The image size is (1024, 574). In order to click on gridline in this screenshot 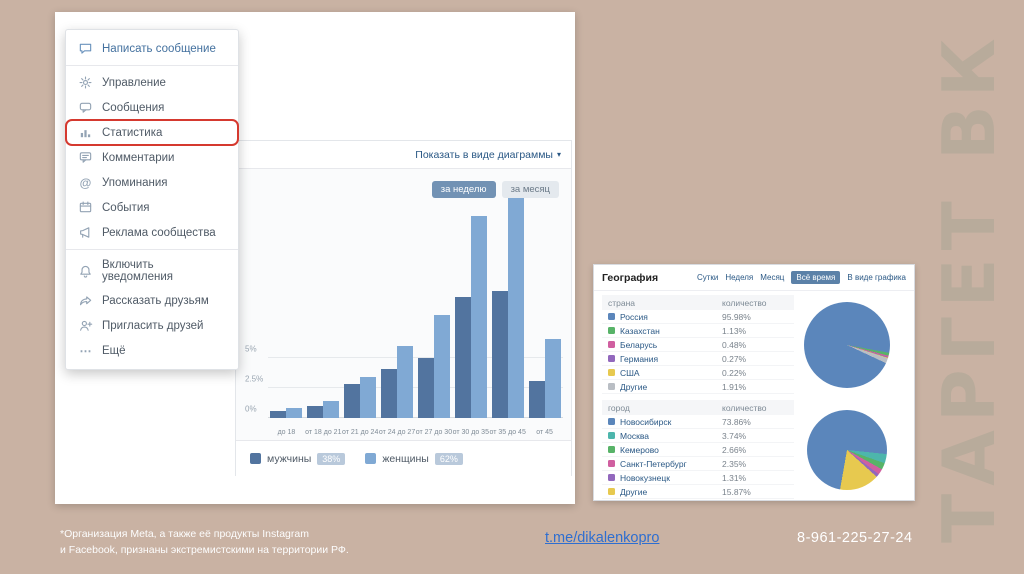, I will do `click(415, 417)`.